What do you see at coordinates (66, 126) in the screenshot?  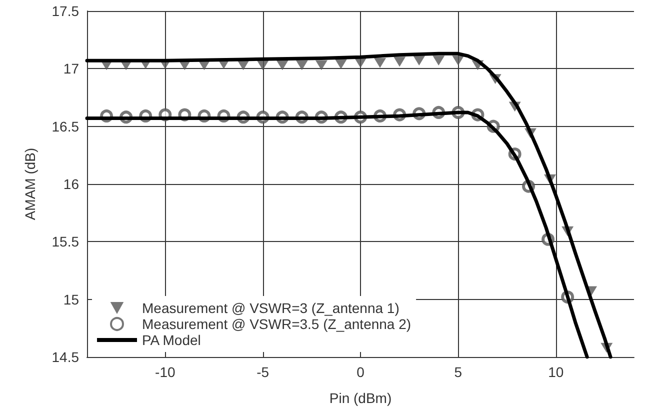 I see `y-tick-label: 16.5` at bounding box center [66, 126].